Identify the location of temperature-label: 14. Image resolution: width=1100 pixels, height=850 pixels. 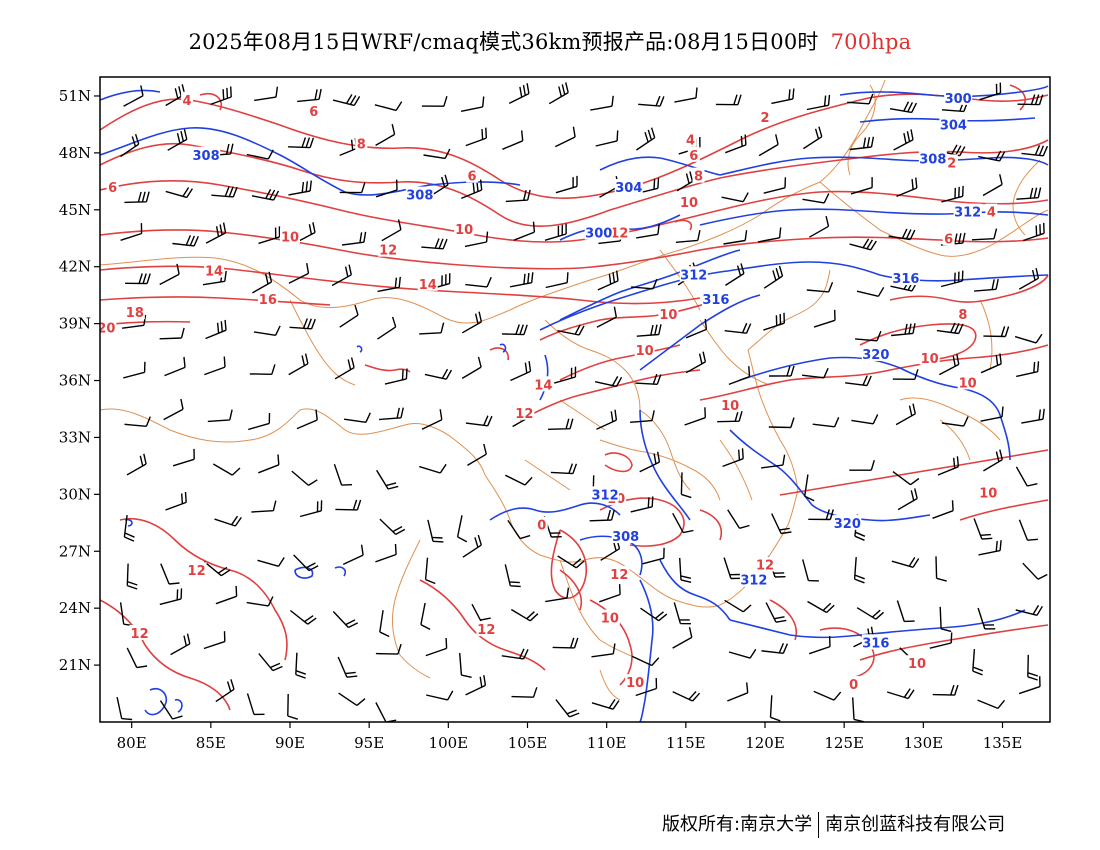
(214, 272).